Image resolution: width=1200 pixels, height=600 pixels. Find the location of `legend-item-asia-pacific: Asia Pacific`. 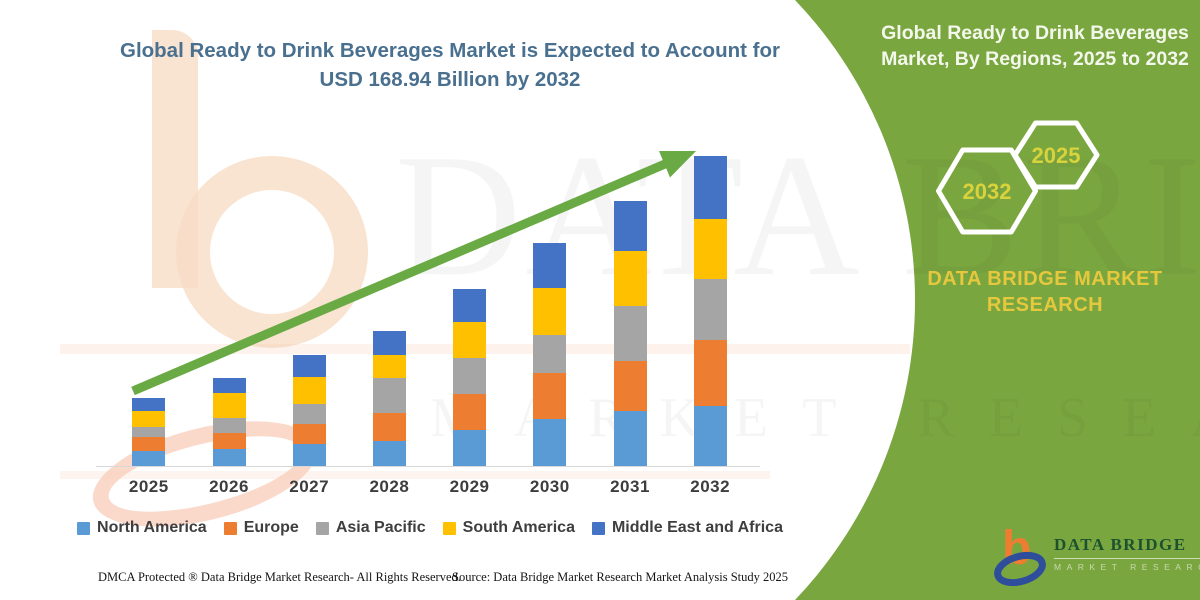

legend-item-asia-pacific: Asia Pacific is located at coordinates (370, 528).